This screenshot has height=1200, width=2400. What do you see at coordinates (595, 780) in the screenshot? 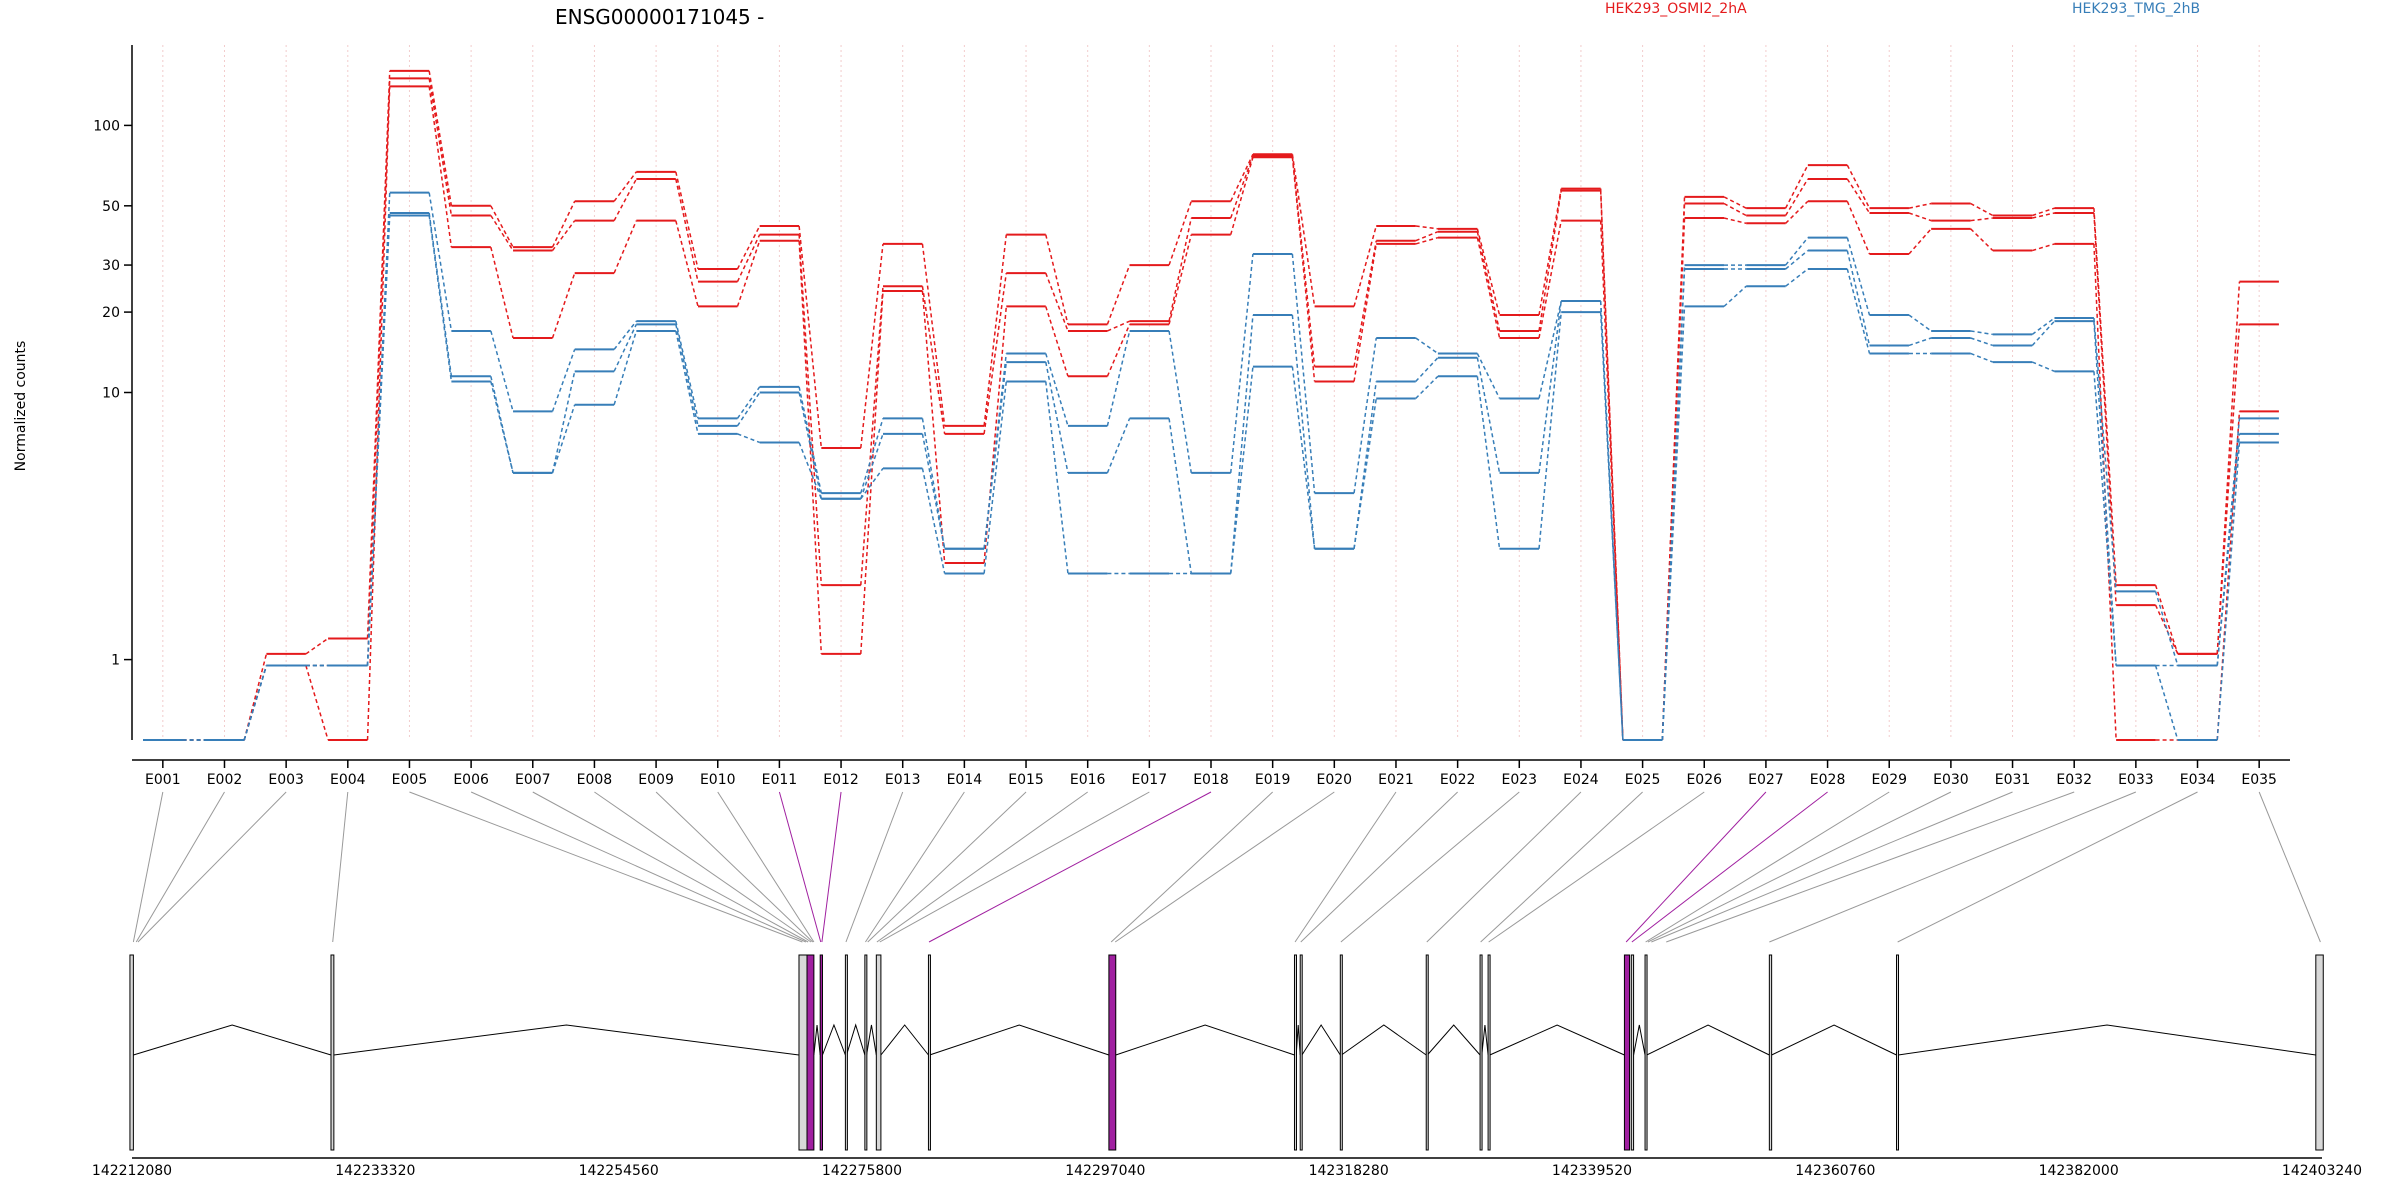
I see `x-tick-label-E008: E008` at bounding box center [595, 780].